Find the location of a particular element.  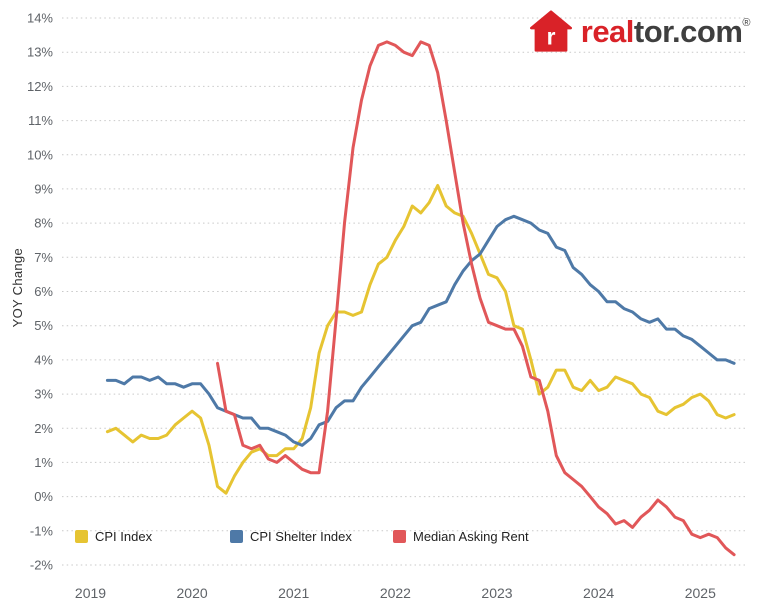

y-tick-label: 5% is located at coordinates (43, 325).